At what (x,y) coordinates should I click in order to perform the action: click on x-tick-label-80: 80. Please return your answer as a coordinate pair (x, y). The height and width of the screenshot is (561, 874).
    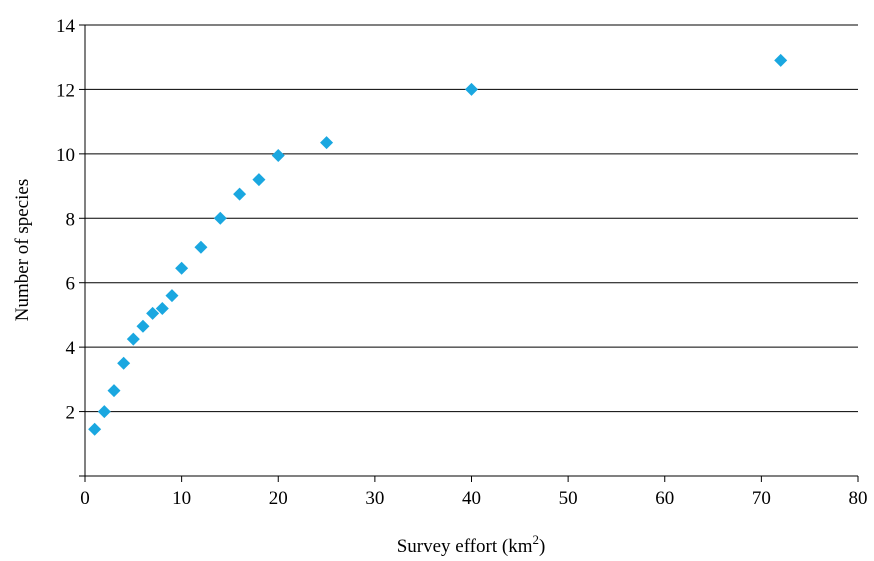
    Looking at the image, I should click on (858, 498).